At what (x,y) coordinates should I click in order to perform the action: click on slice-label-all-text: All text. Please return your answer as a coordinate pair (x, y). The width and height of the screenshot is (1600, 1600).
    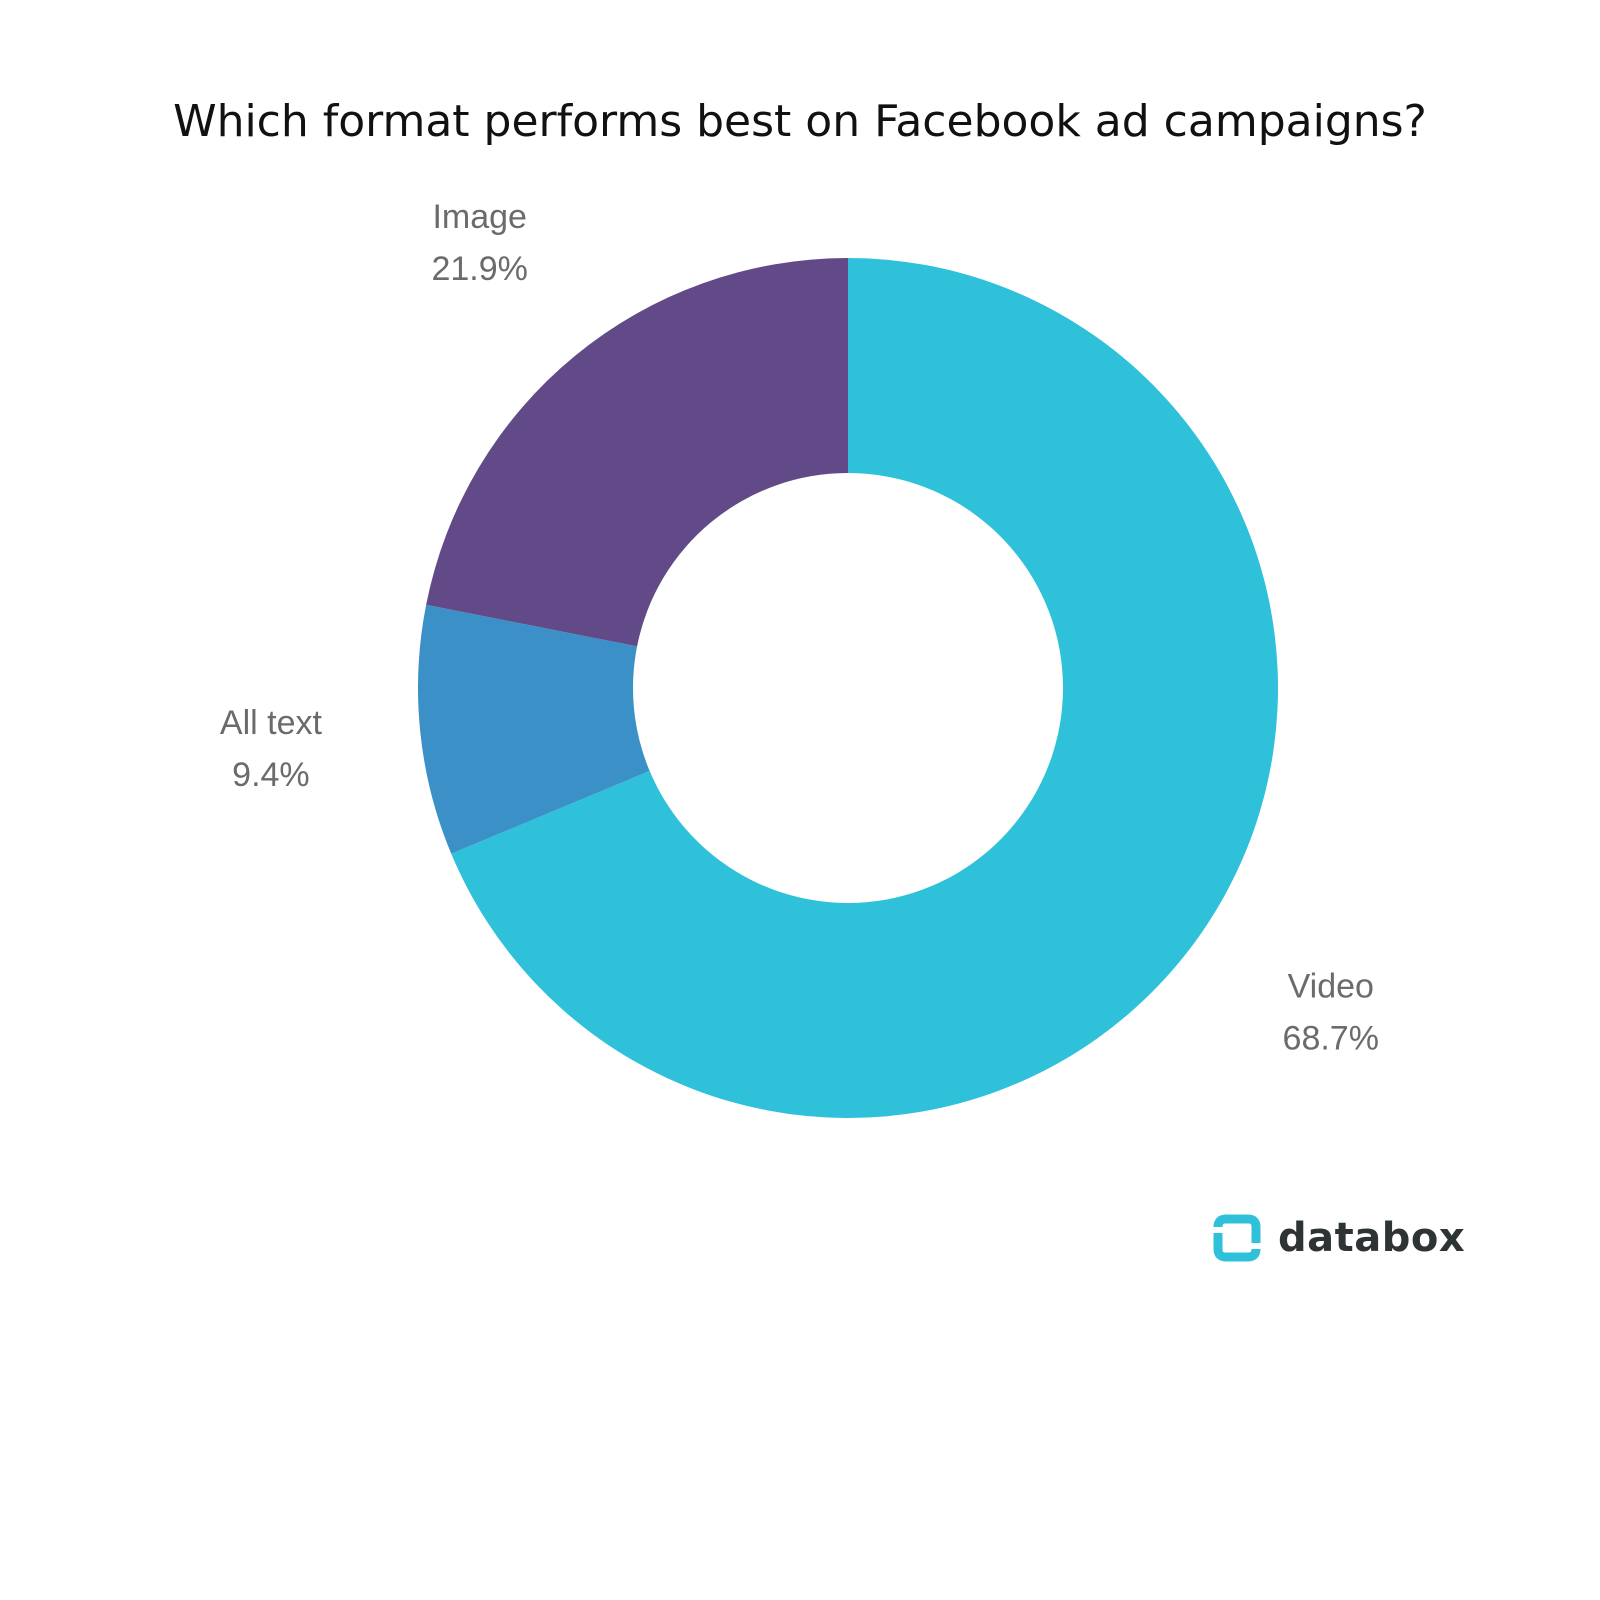
    Looking at the image, I should click on (271, 723).